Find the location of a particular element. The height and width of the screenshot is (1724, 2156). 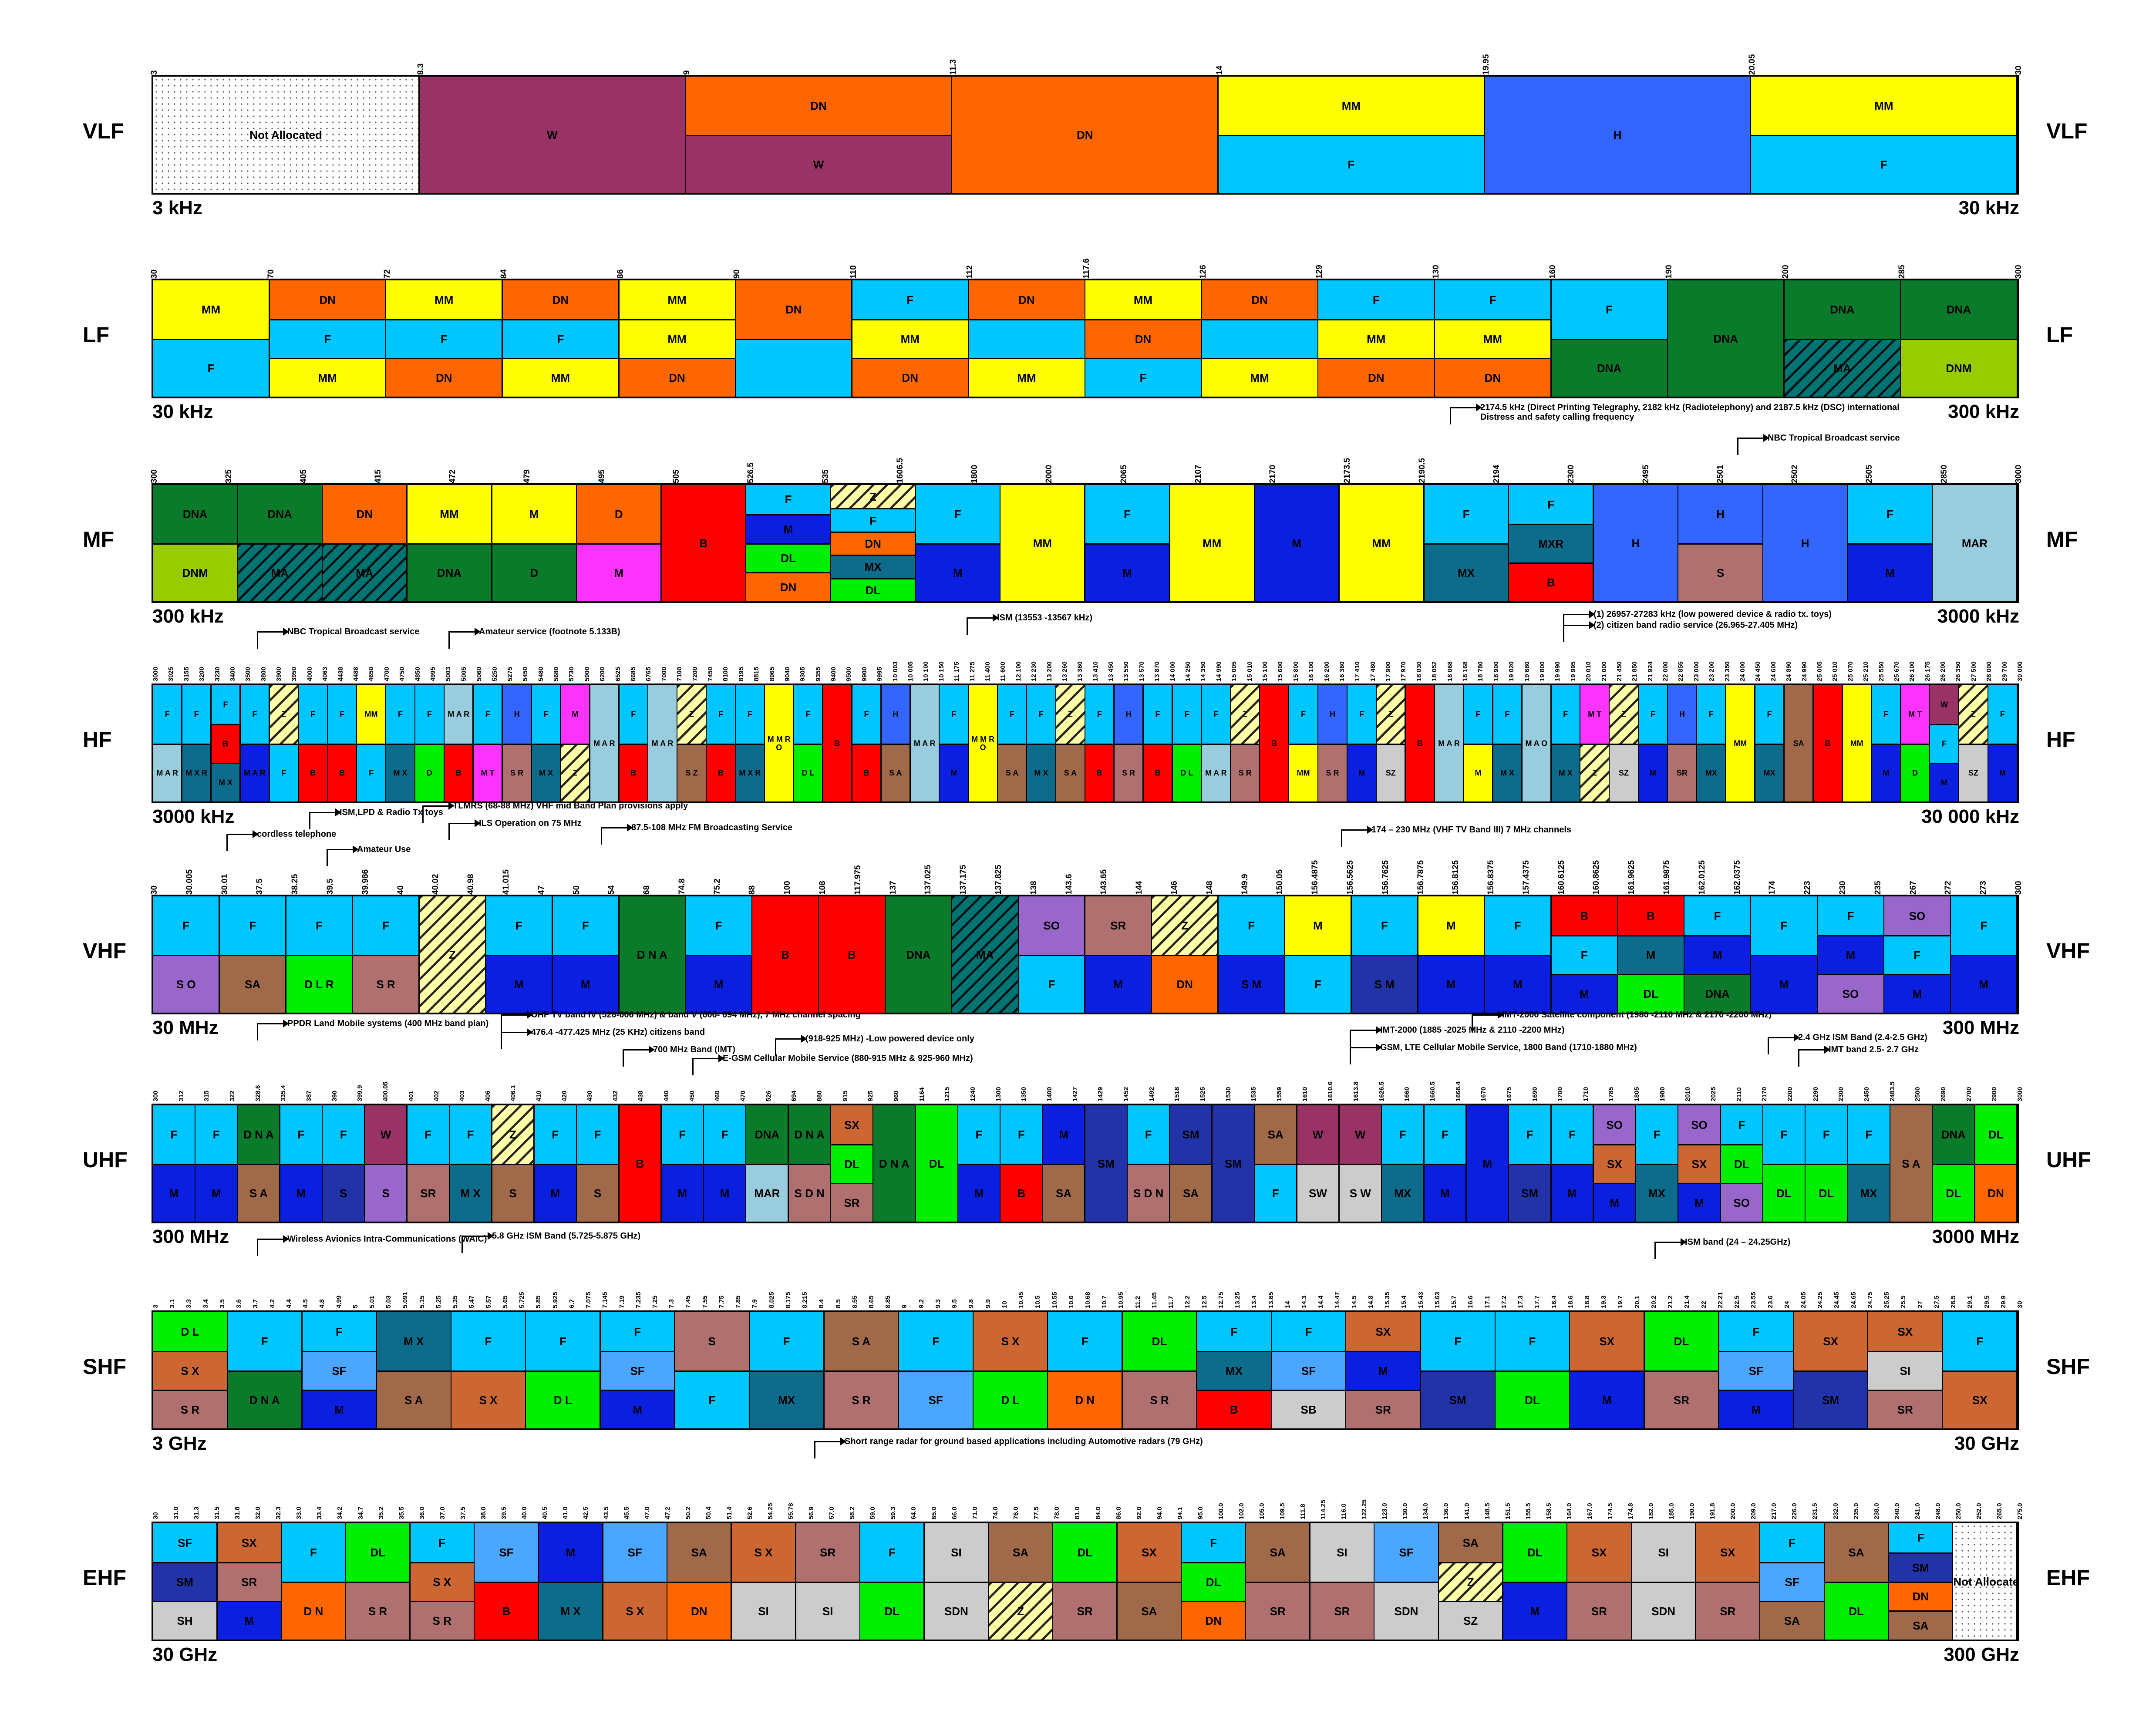

frequency-tick-label: 13 260 is located at coordinates (1064, 671).